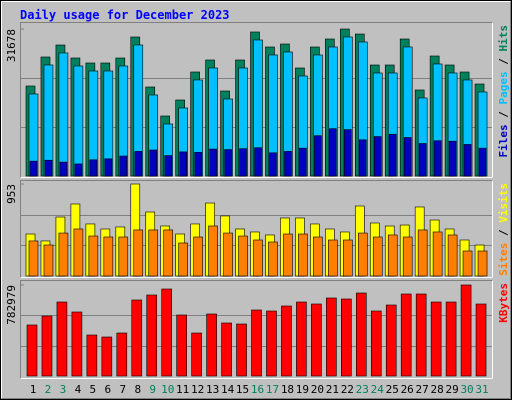 Image resolution: width=512 pixels, height=400 pixels. What do you see at coordinates (466, 389) in the screenshot?
I see `x-tick-label: 30` at bounding box center [466, 389].